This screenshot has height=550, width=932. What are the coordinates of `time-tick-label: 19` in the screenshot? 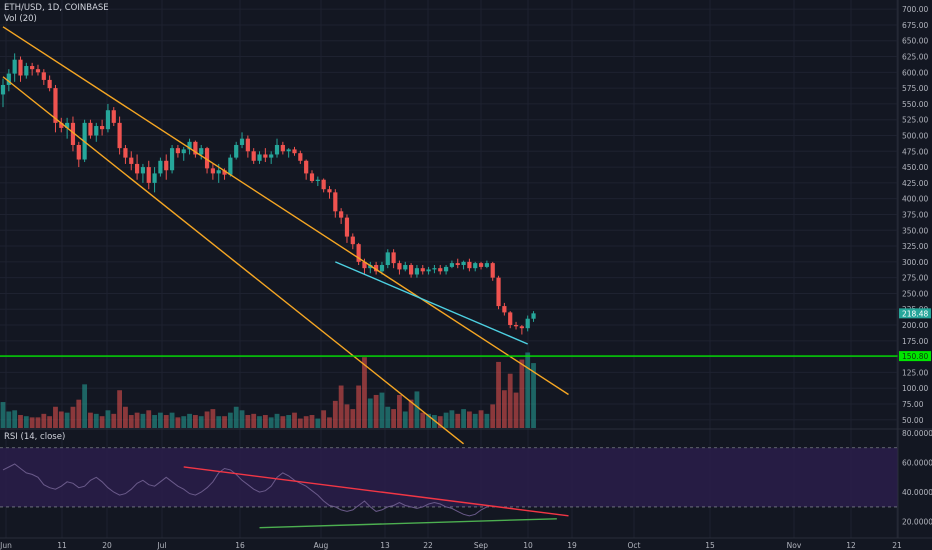 It's located at (572, 545).